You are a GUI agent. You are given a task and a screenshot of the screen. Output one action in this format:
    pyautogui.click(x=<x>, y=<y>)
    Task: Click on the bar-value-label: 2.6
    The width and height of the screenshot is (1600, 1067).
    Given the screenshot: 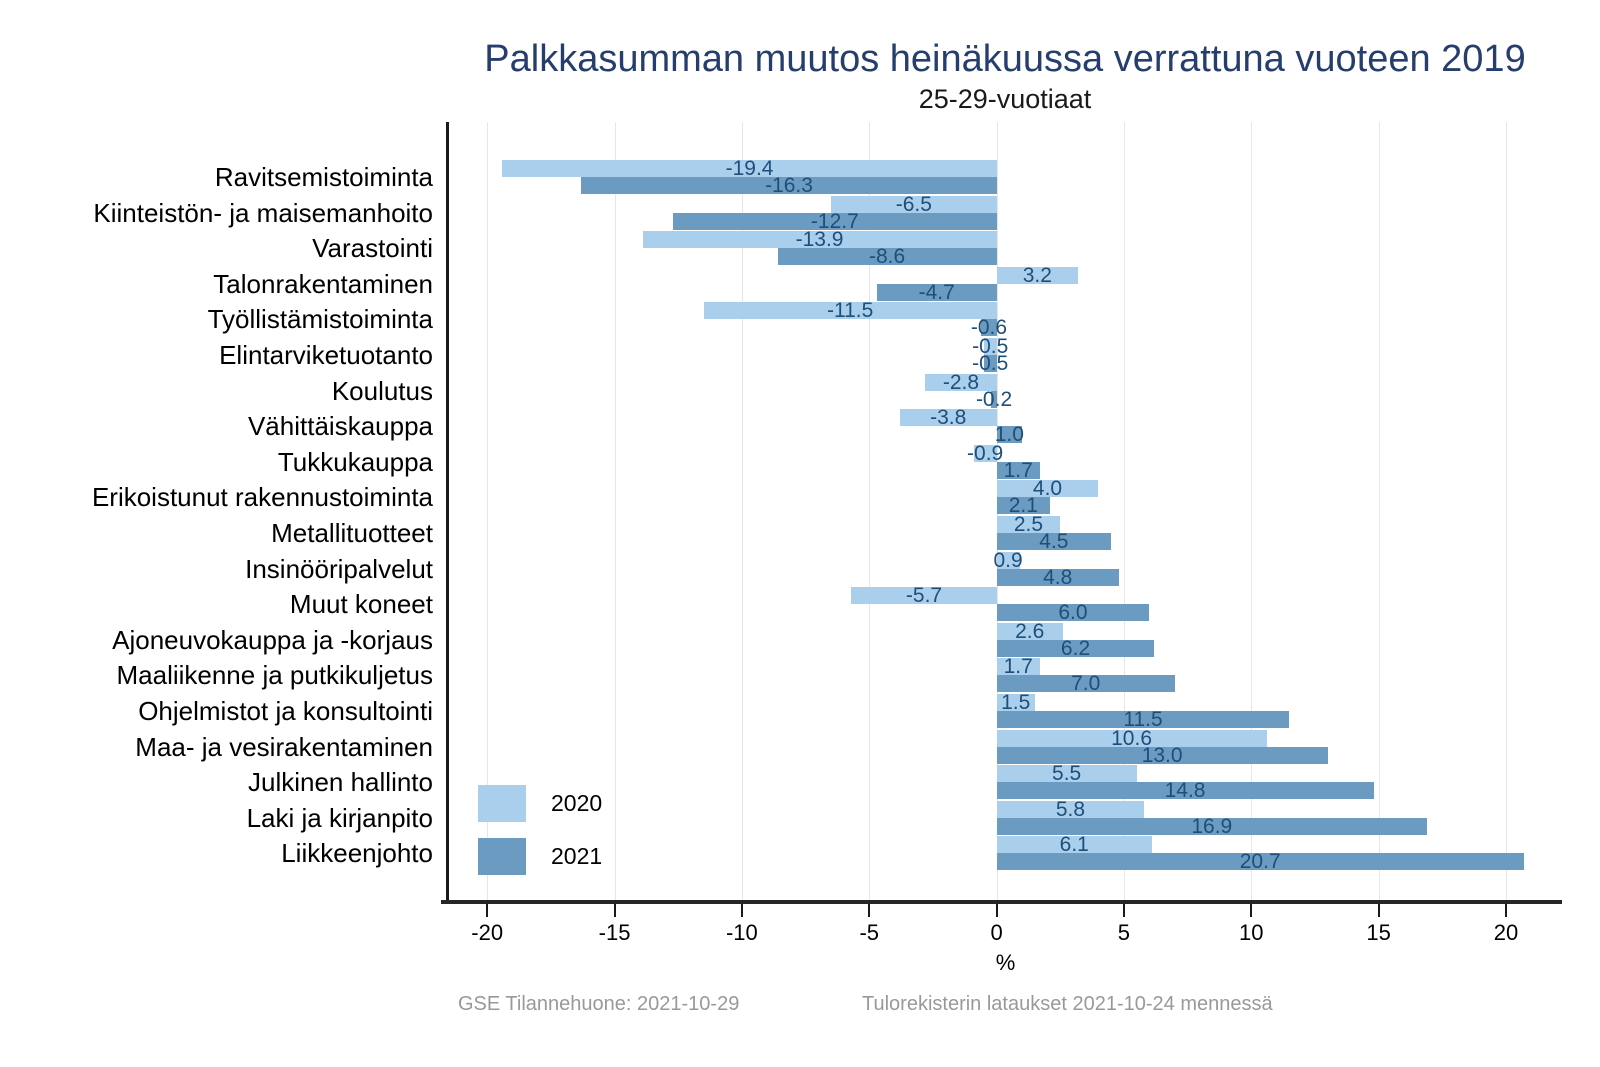 What is the action you would take?
    pyautogui.click(x=1030, y=631)
    